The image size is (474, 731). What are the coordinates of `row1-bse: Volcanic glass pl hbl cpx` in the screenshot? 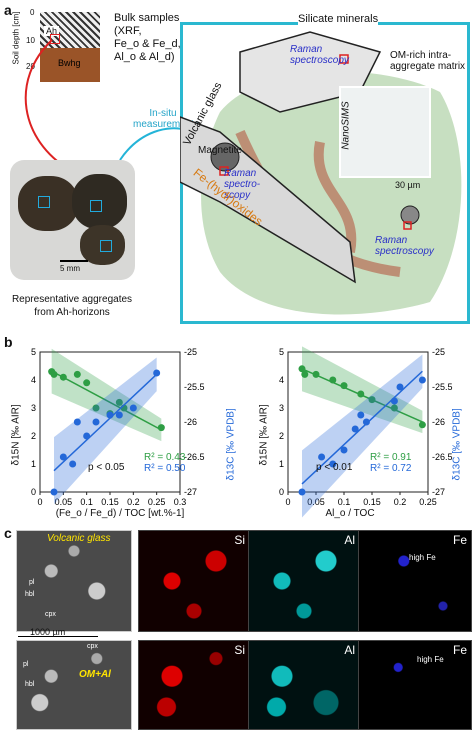 It's located at (74, 581).